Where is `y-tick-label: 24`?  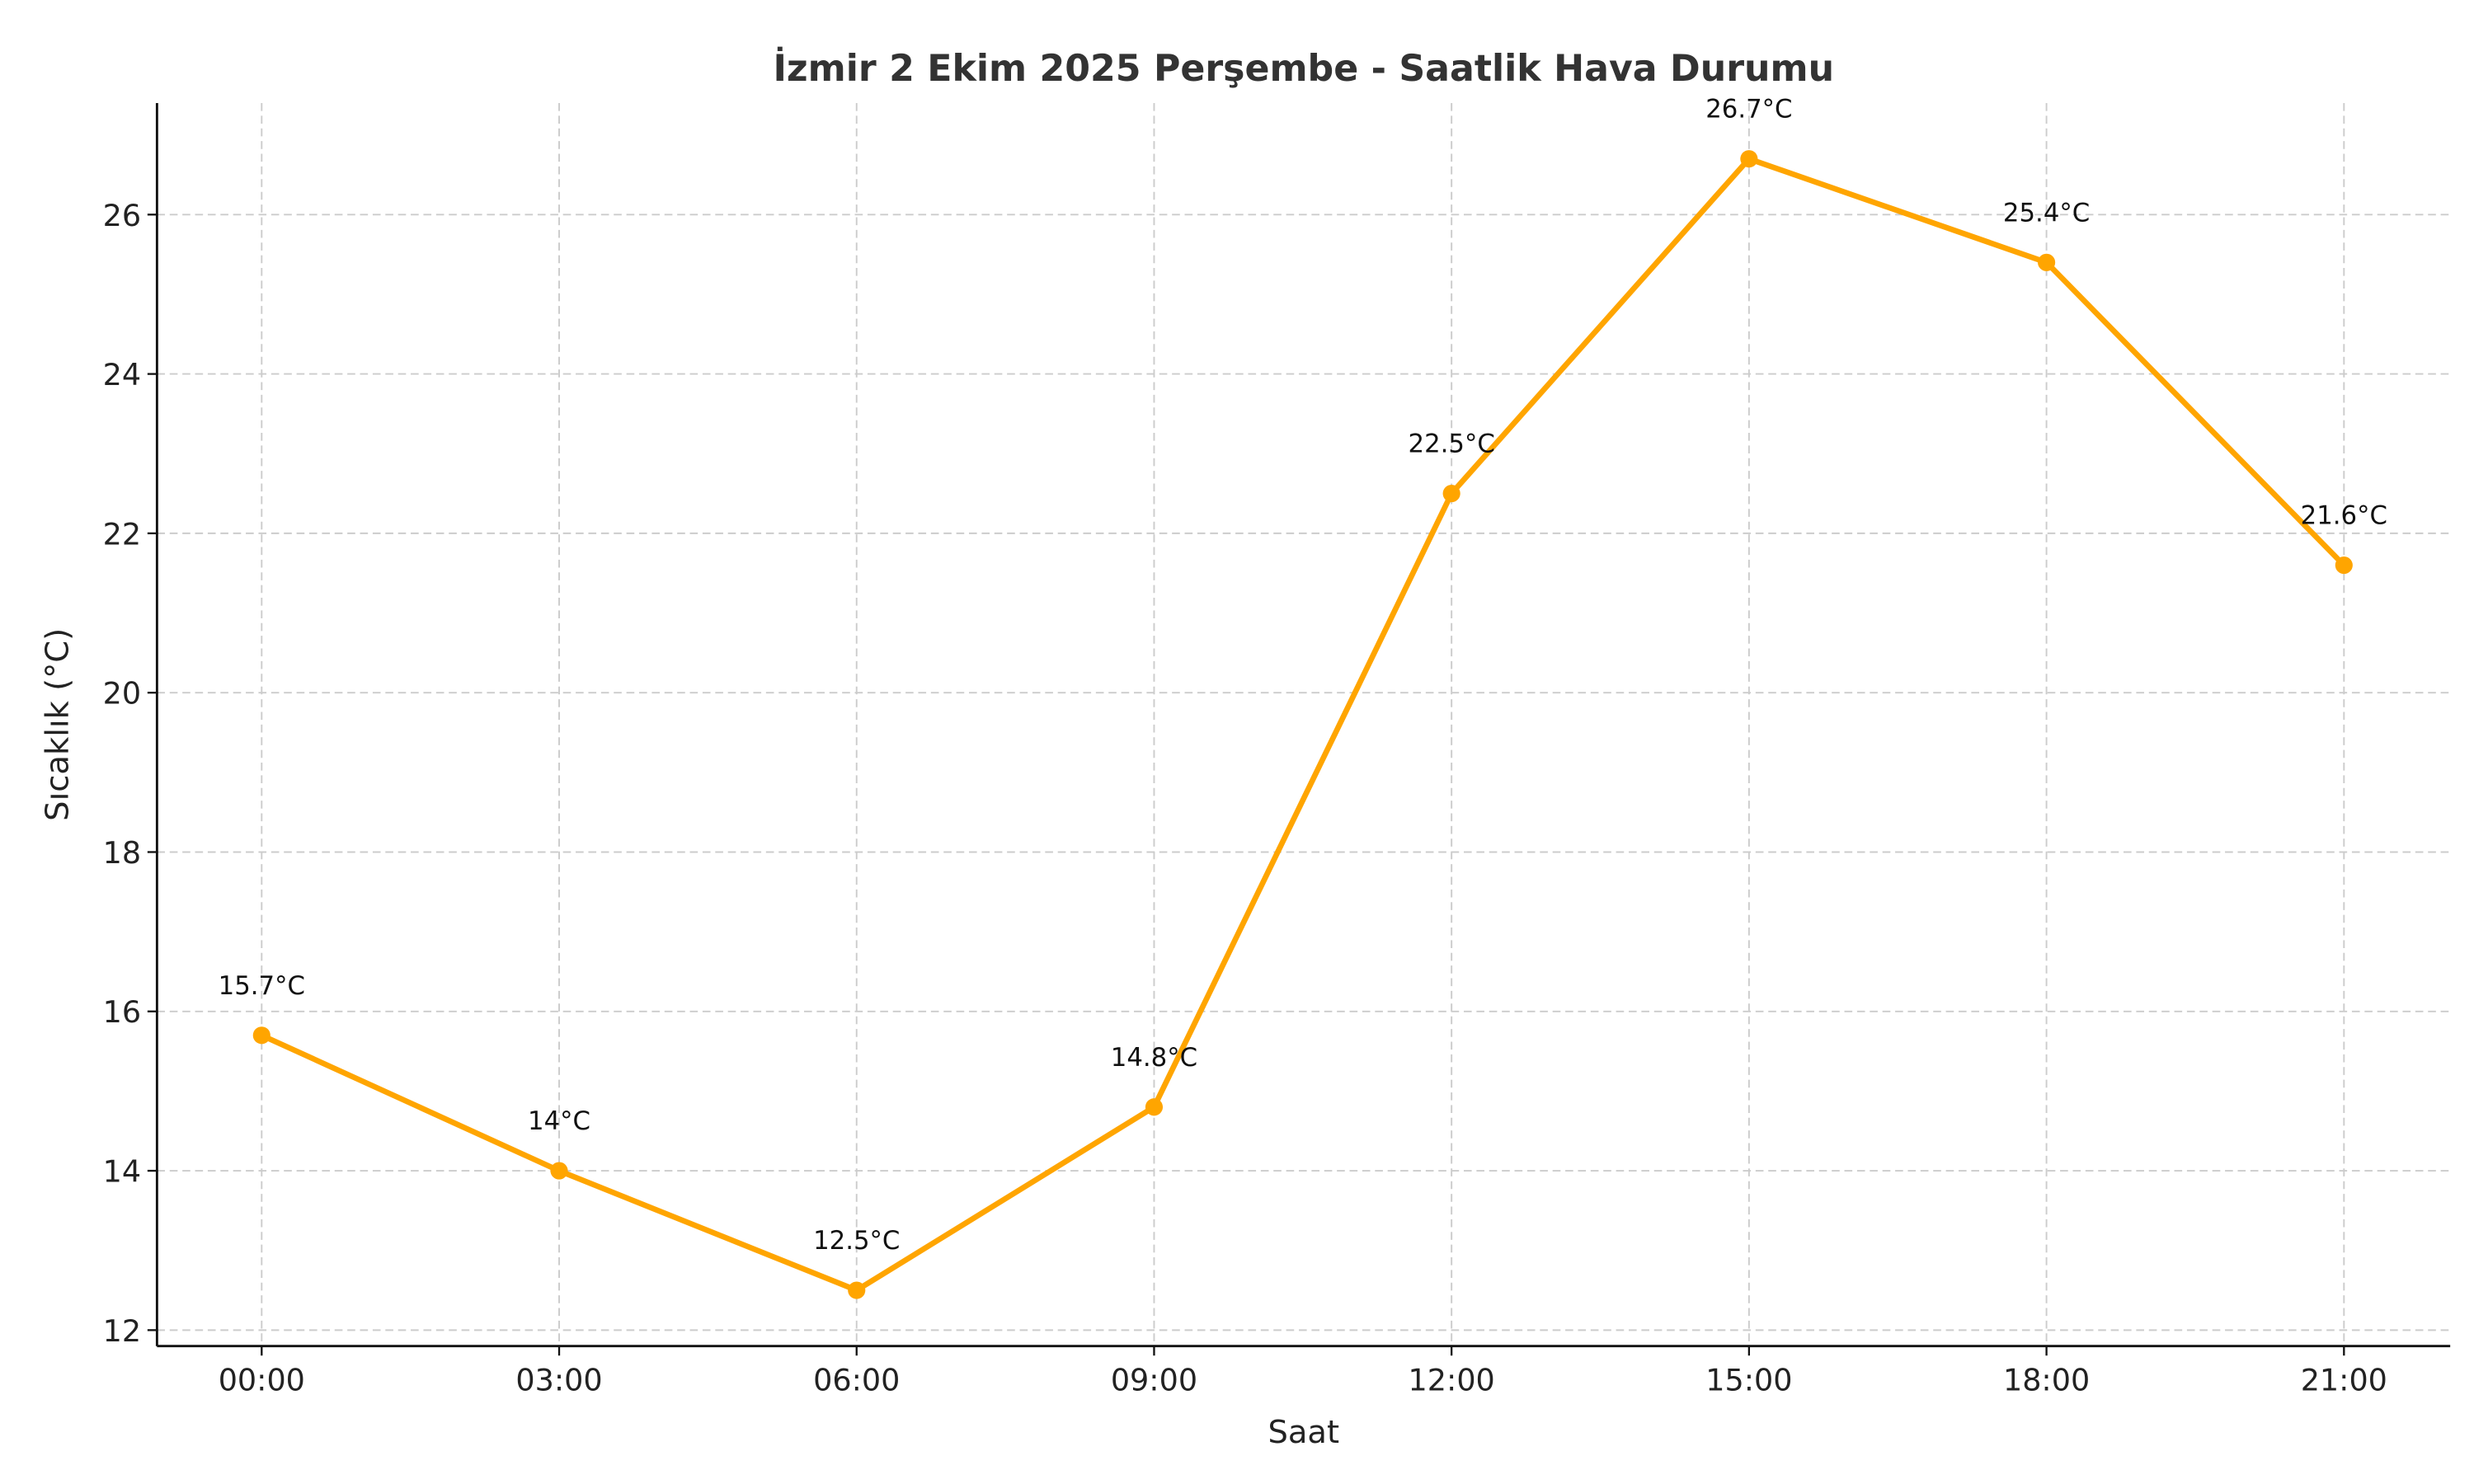 y-tick-label: 24 is located at coordinates (122, 374).